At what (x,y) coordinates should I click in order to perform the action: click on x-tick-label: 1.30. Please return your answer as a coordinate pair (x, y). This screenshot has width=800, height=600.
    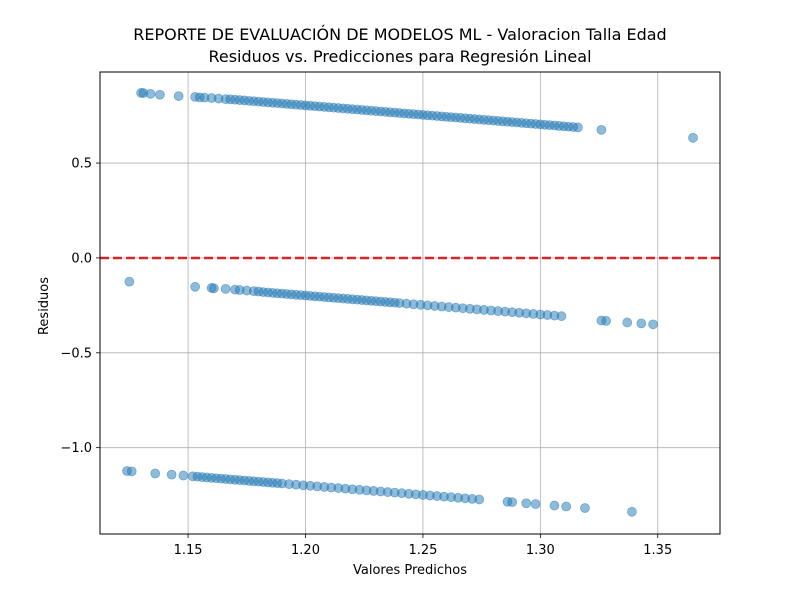
    Looking at the image, I should click on (540, 550).